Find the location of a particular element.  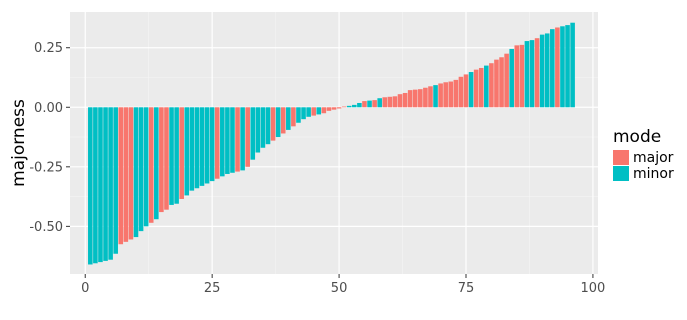

y-axis-title: majorness is located at coordinates (19, 143).